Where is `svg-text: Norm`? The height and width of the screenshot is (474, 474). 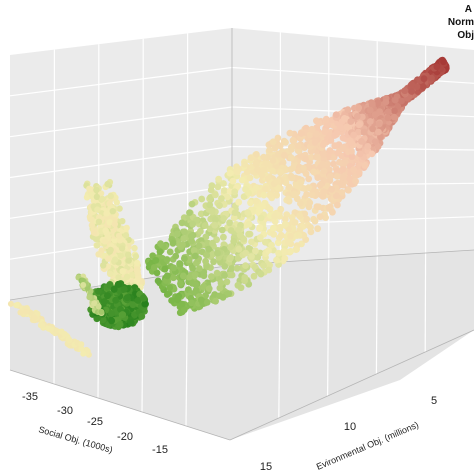
svg-text: Norm is located at coordinates (461, 22).